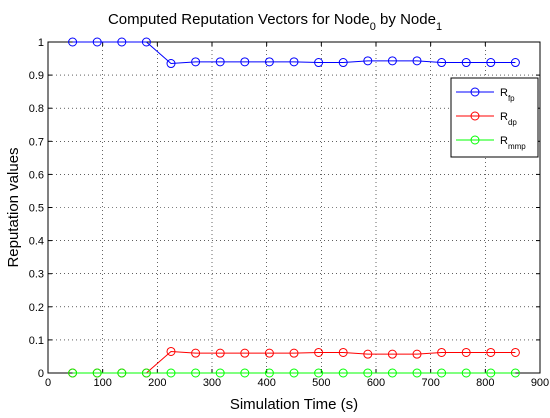 The image size is (550, 418). I want to click on series-line-fp, so click(294, 53).